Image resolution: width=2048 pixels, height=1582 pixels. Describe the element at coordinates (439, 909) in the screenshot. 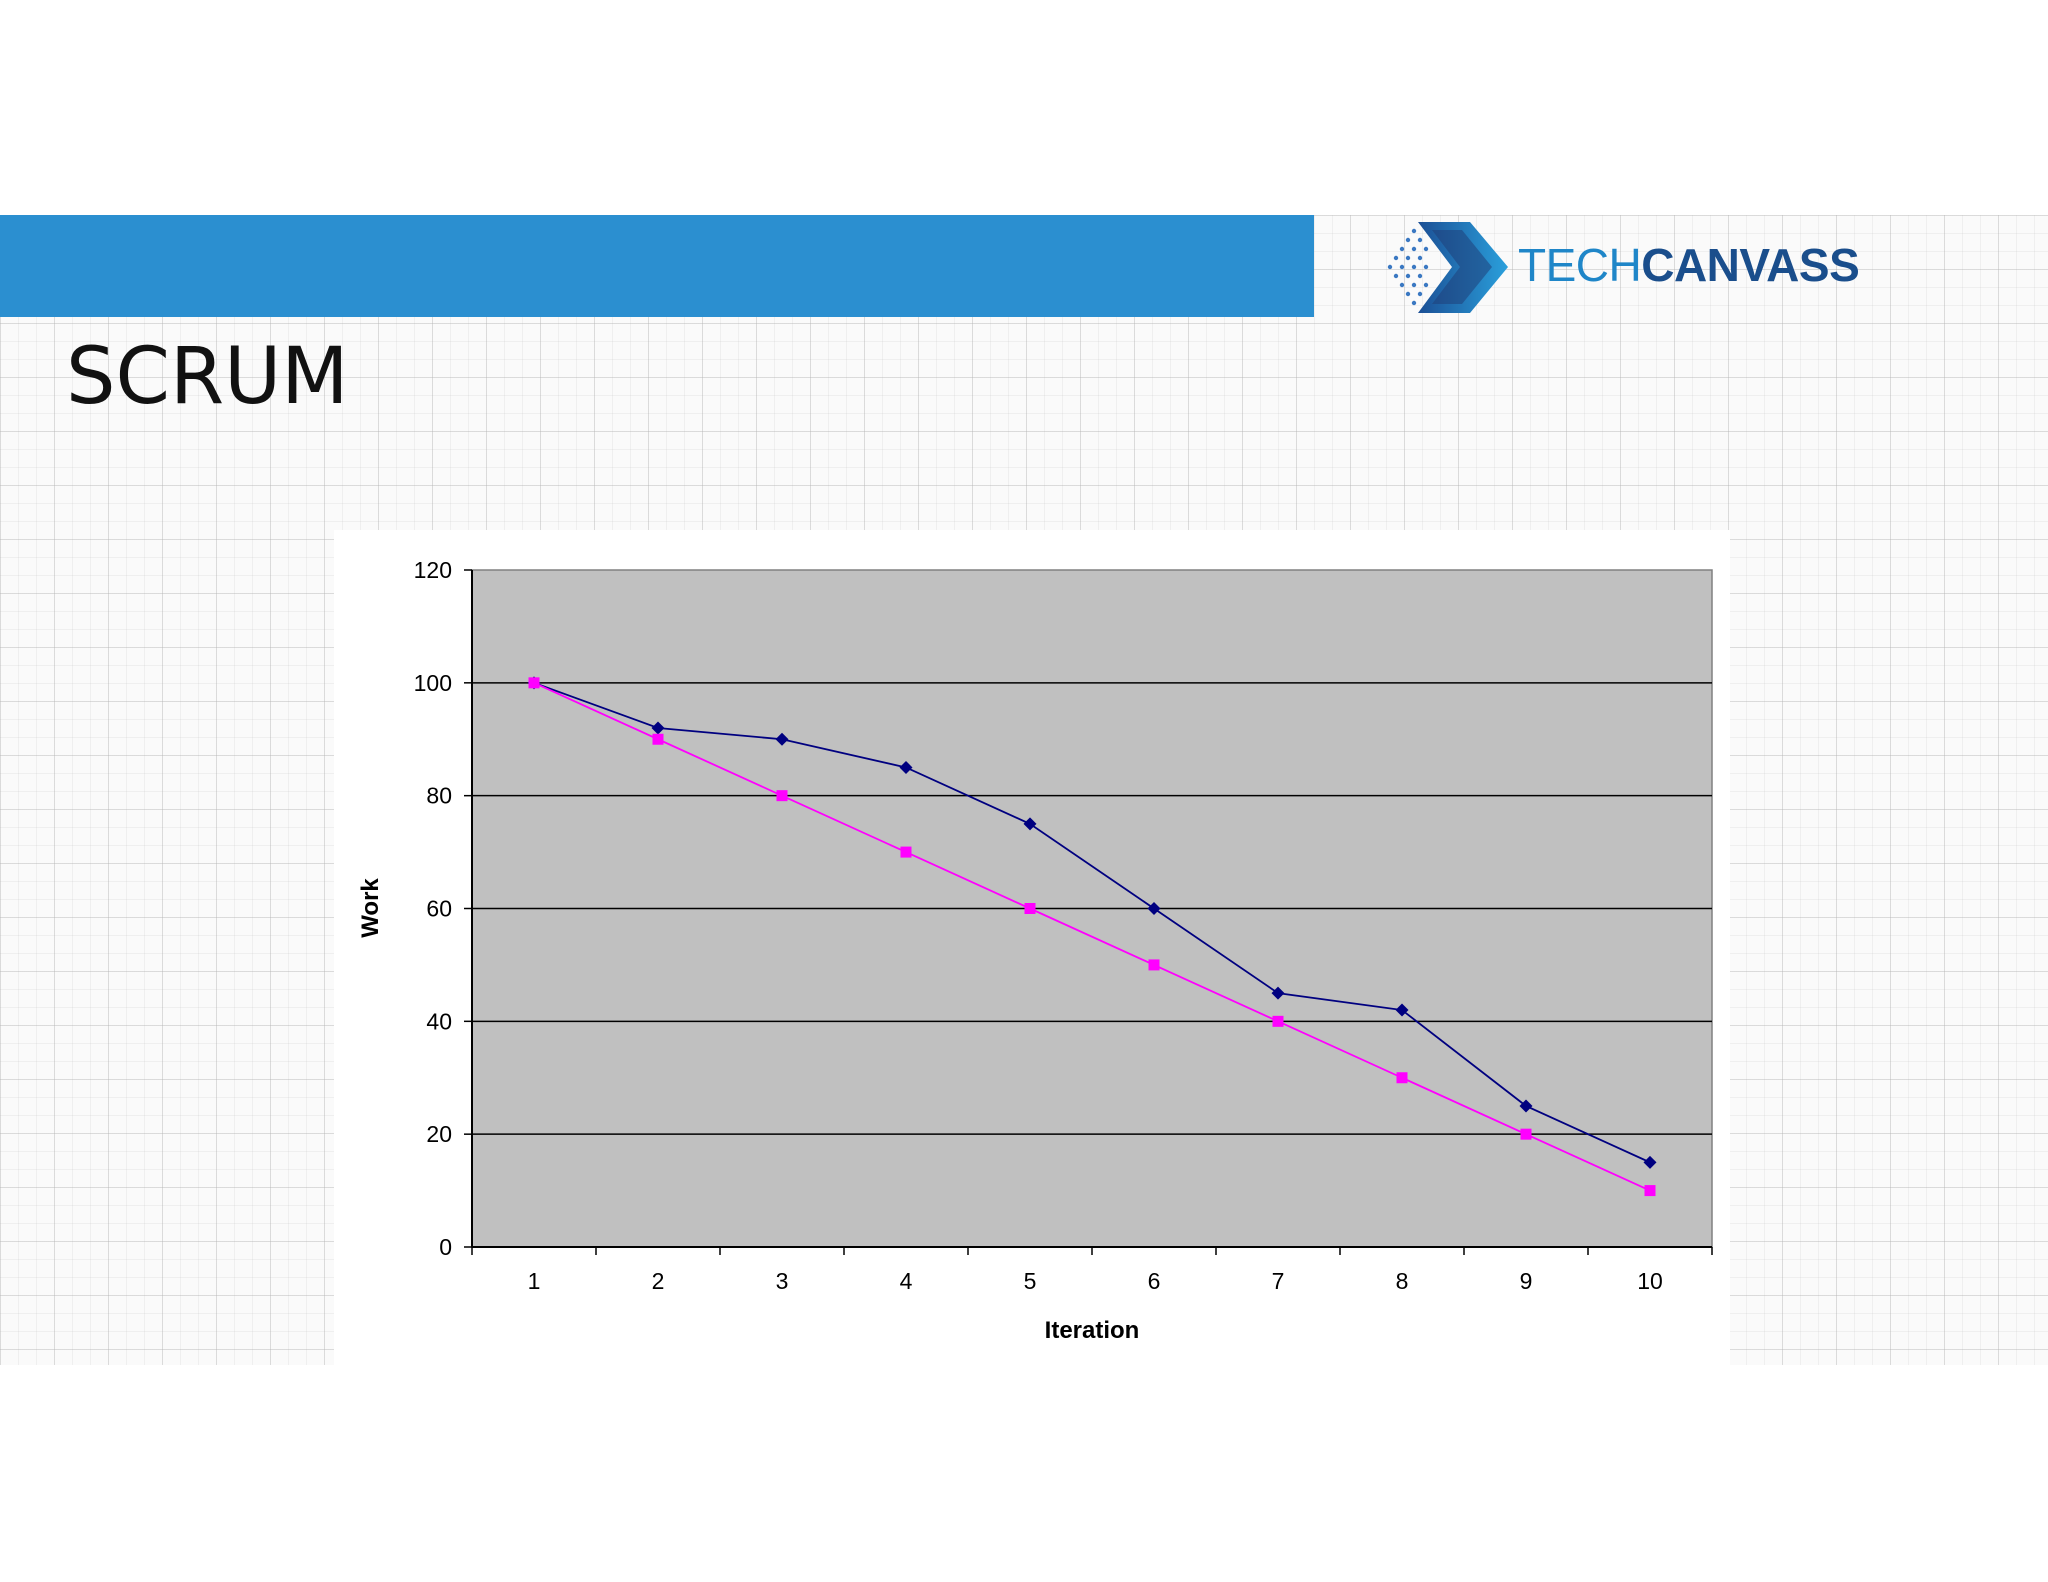

I see `y-tick-label: 60` at that location.